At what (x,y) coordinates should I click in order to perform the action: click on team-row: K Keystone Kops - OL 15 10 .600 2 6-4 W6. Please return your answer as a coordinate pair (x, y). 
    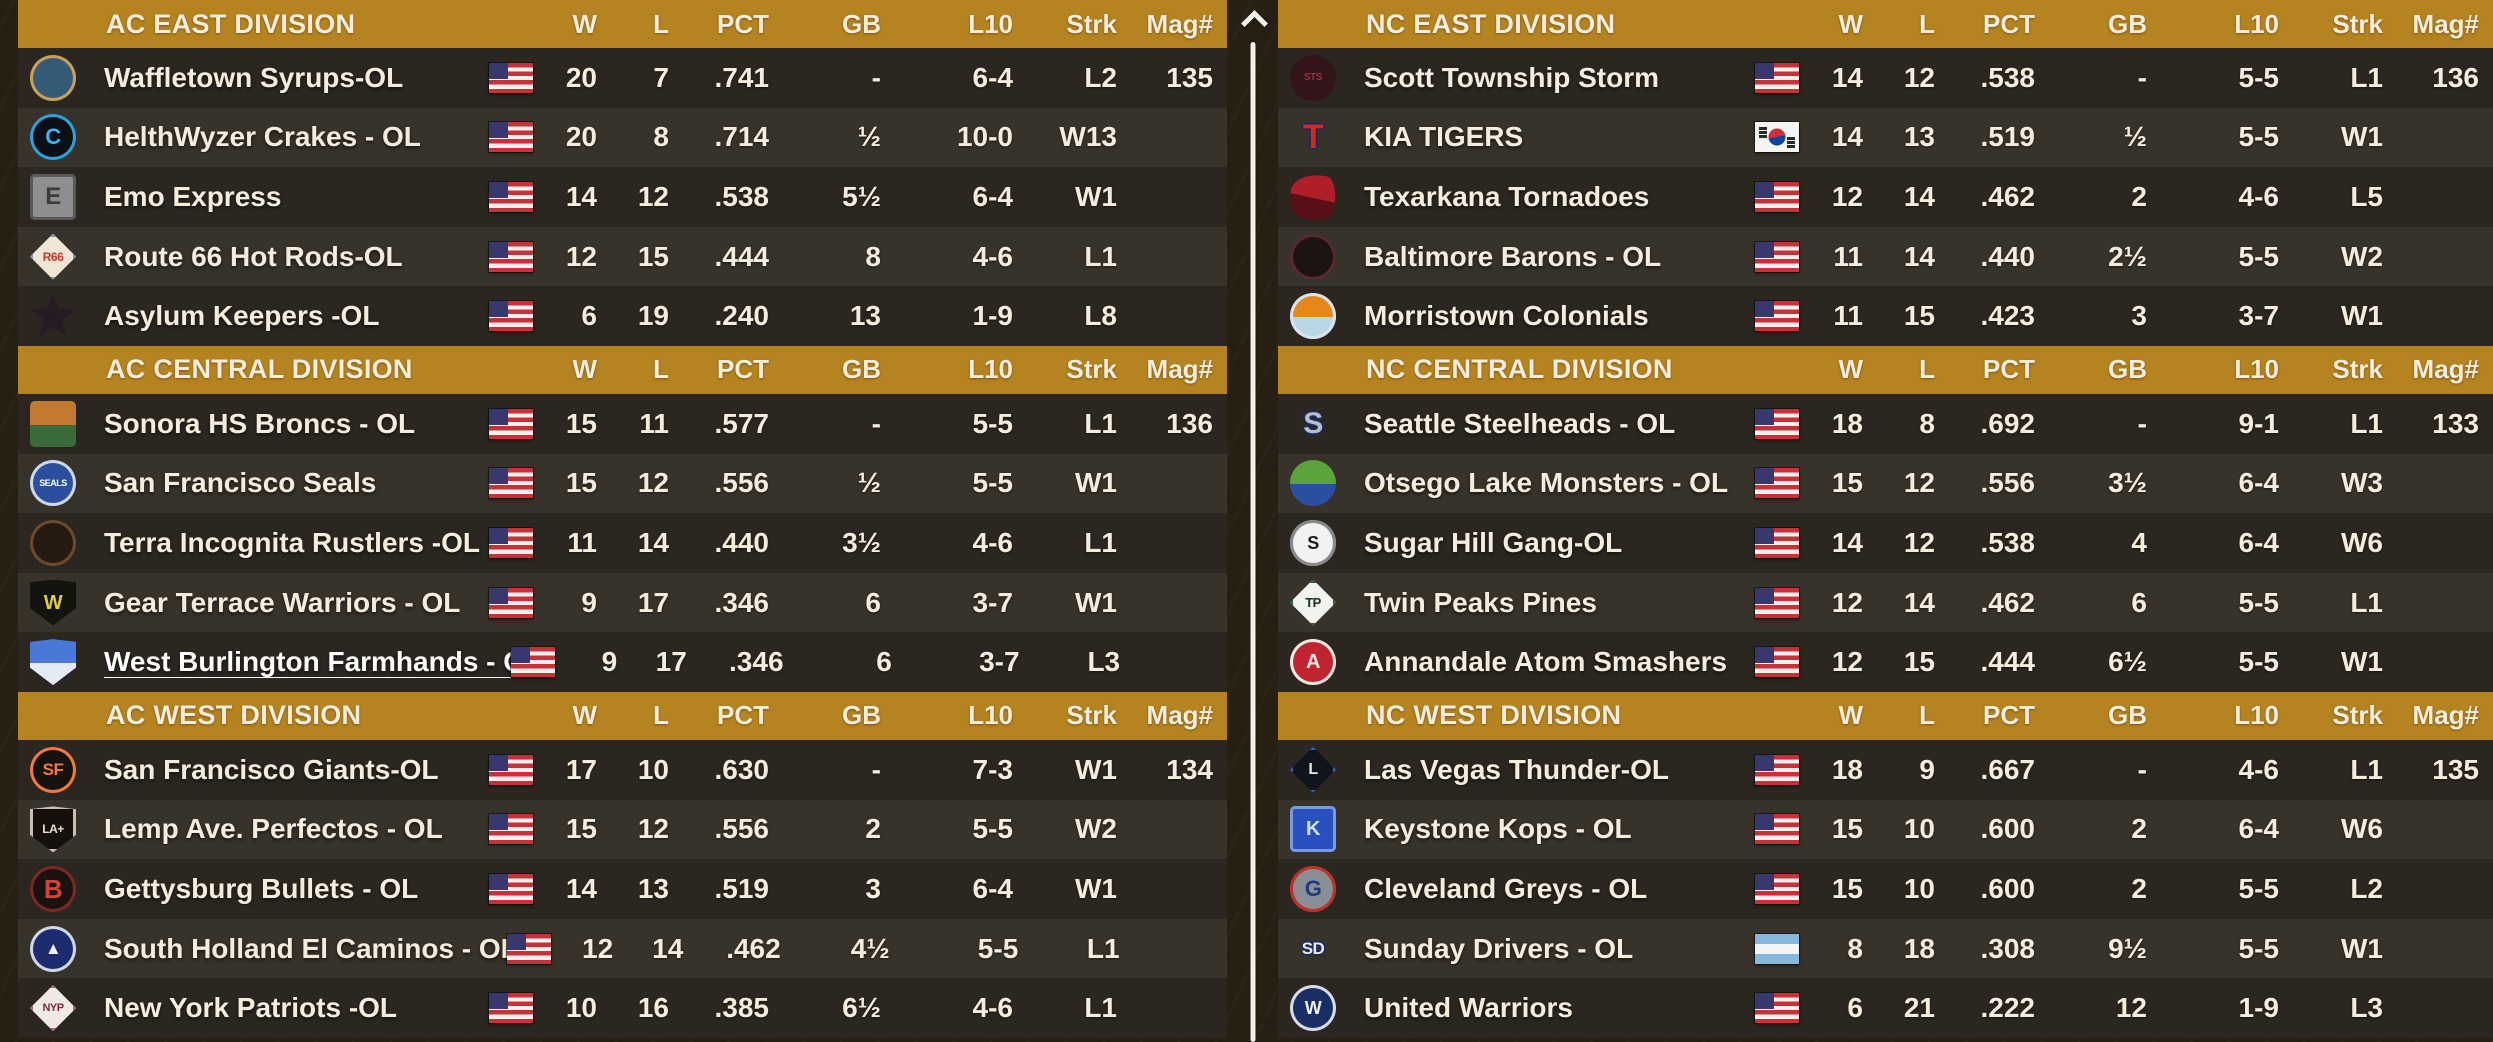
    Looking at the image, I should click on (1885, 829).